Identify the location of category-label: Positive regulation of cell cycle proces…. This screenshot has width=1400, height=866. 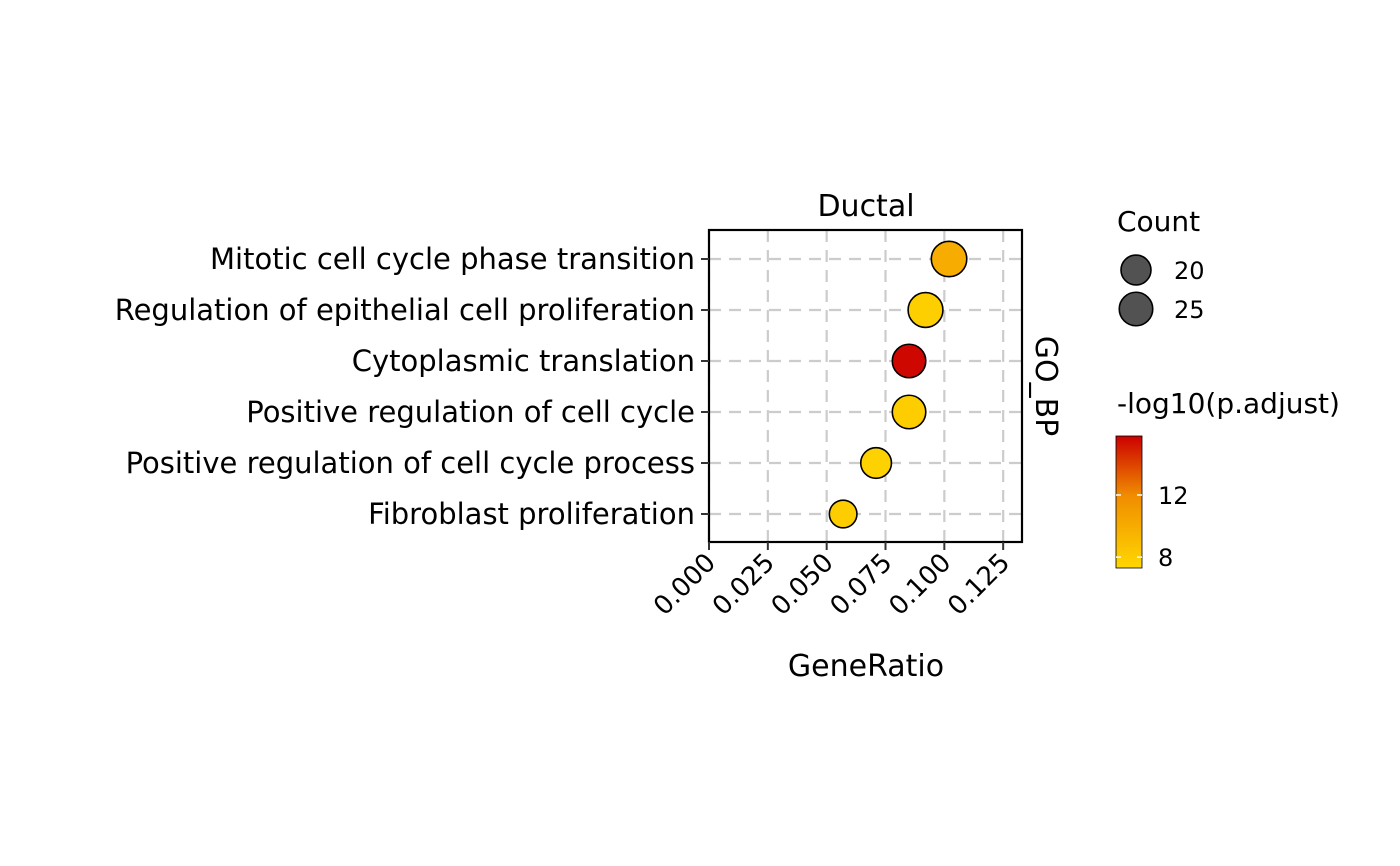
(410, 463).